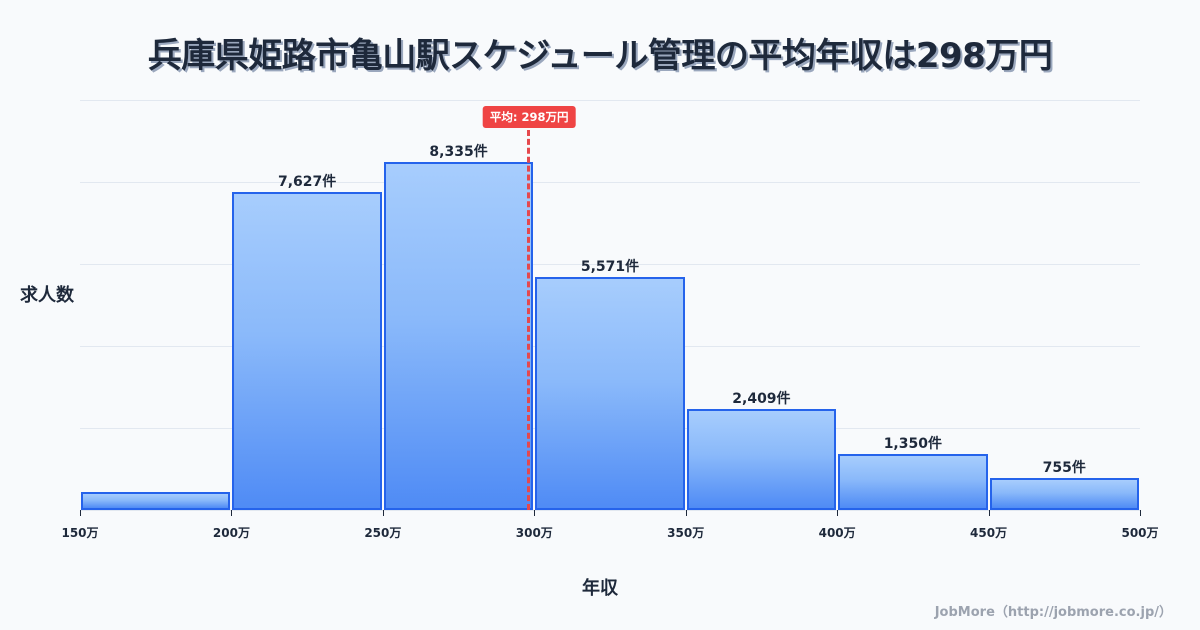 This screenshot has width=1200, height=630. I want to click on x-axis-tick-label: 350万, so click(686, 533).